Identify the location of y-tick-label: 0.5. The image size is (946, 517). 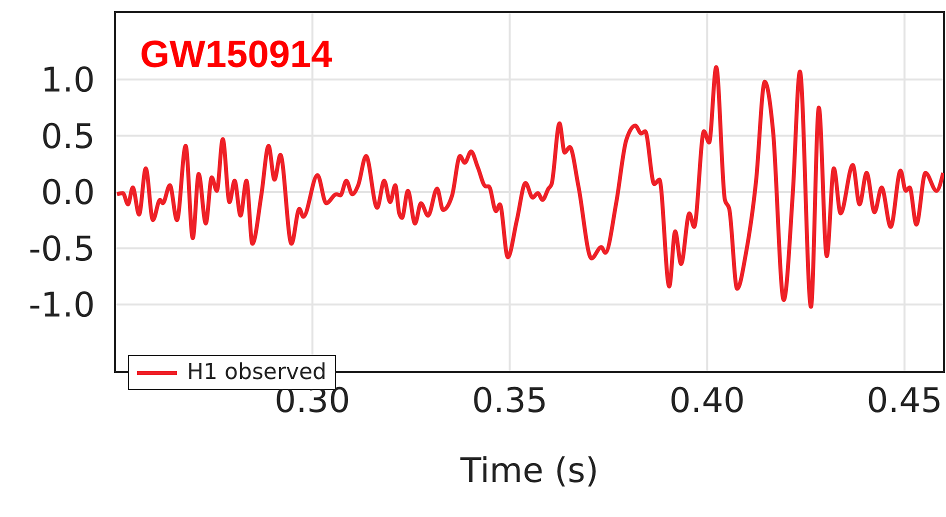
(67, 136).